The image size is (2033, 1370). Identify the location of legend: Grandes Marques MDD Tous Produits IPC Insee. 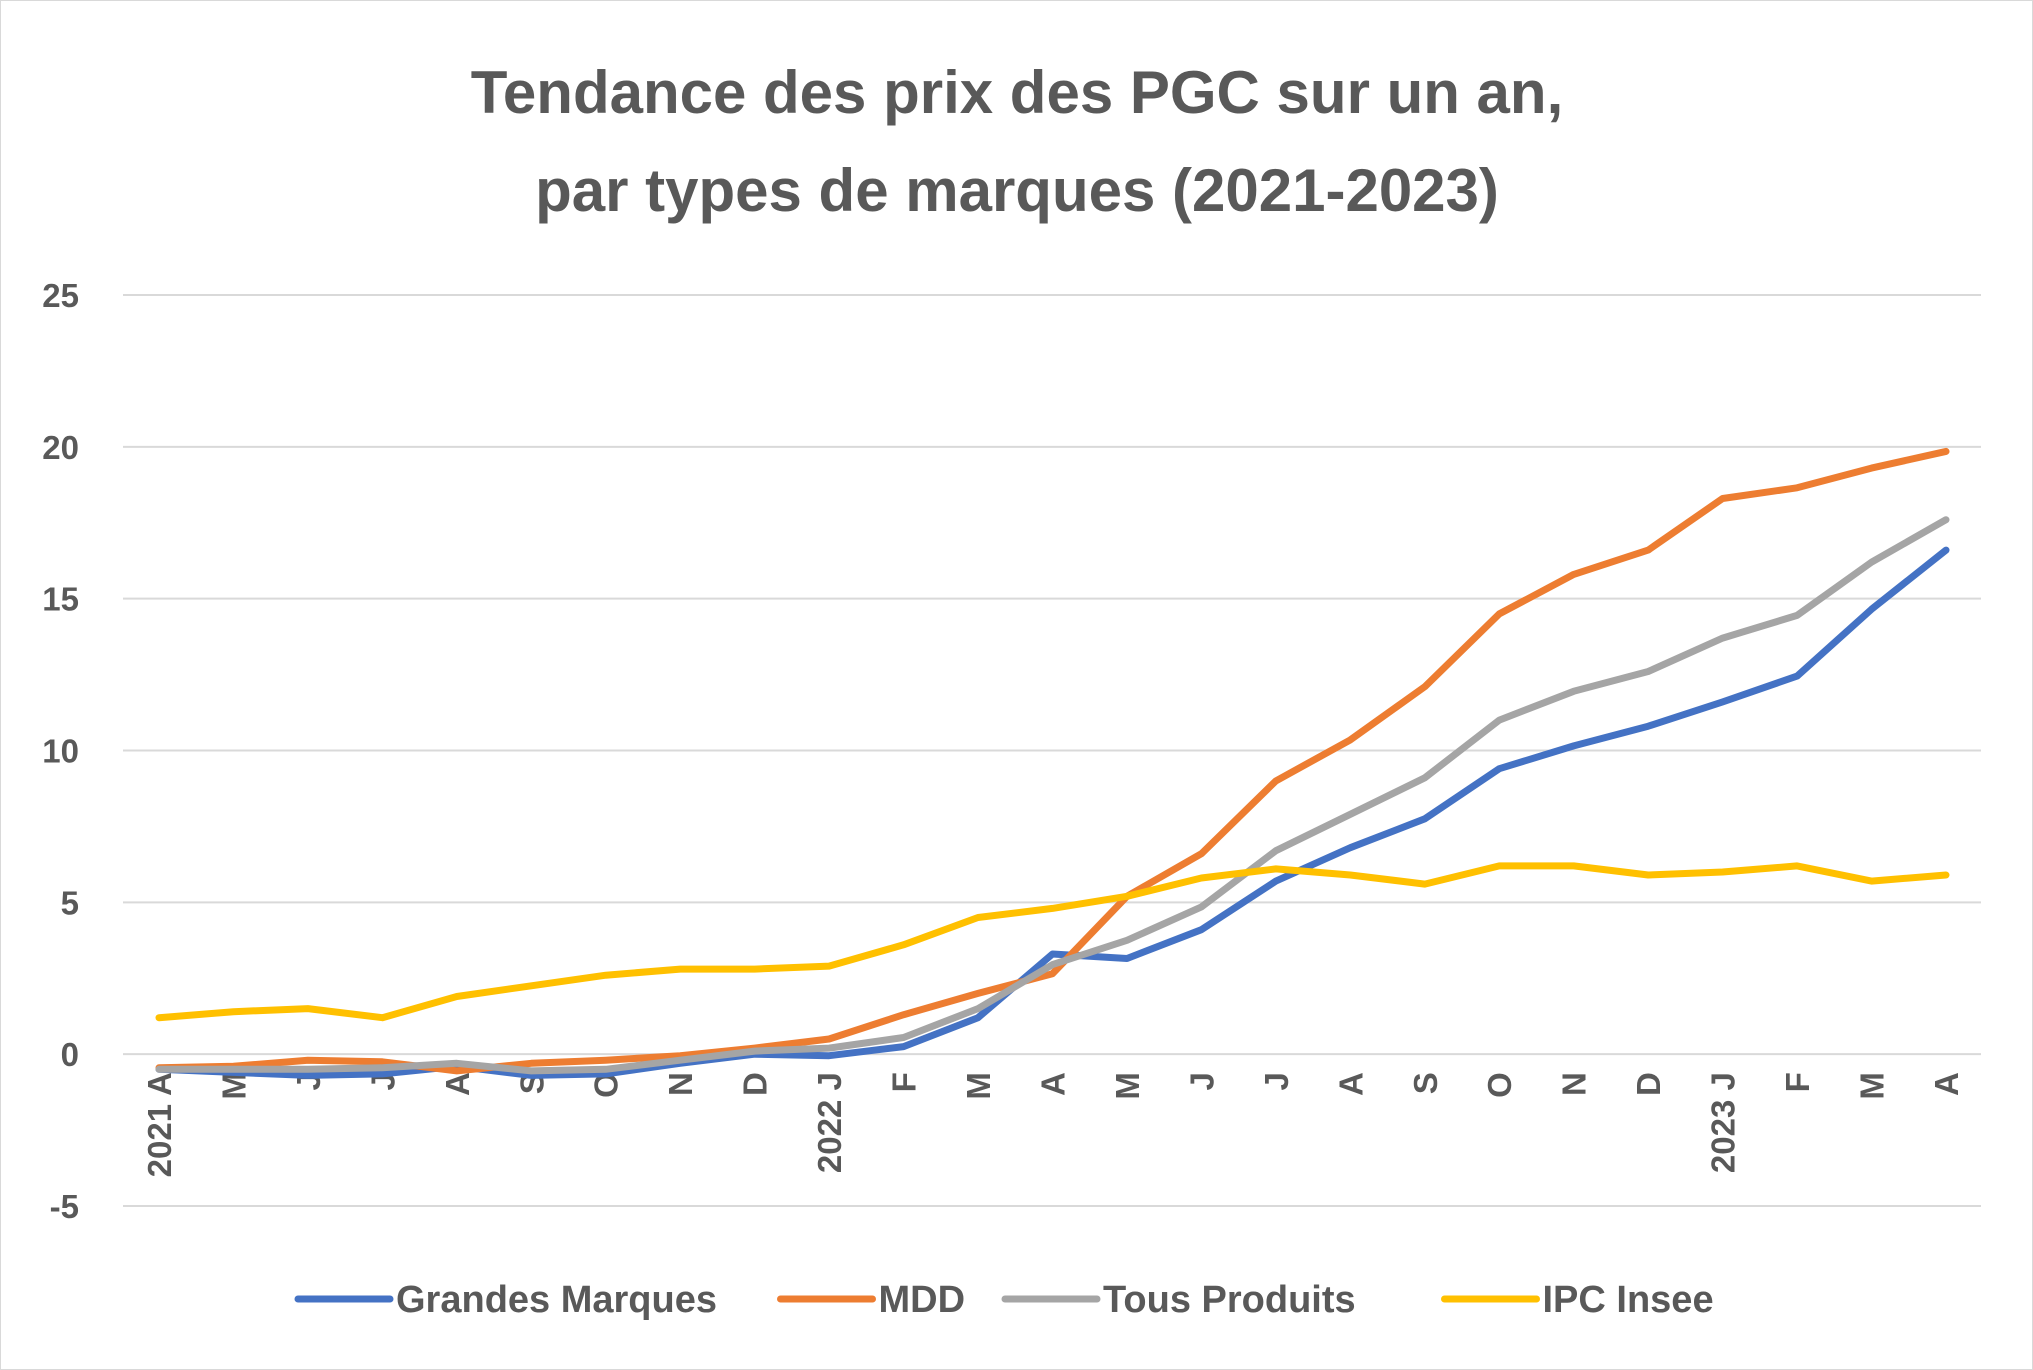
(1004, 1300).